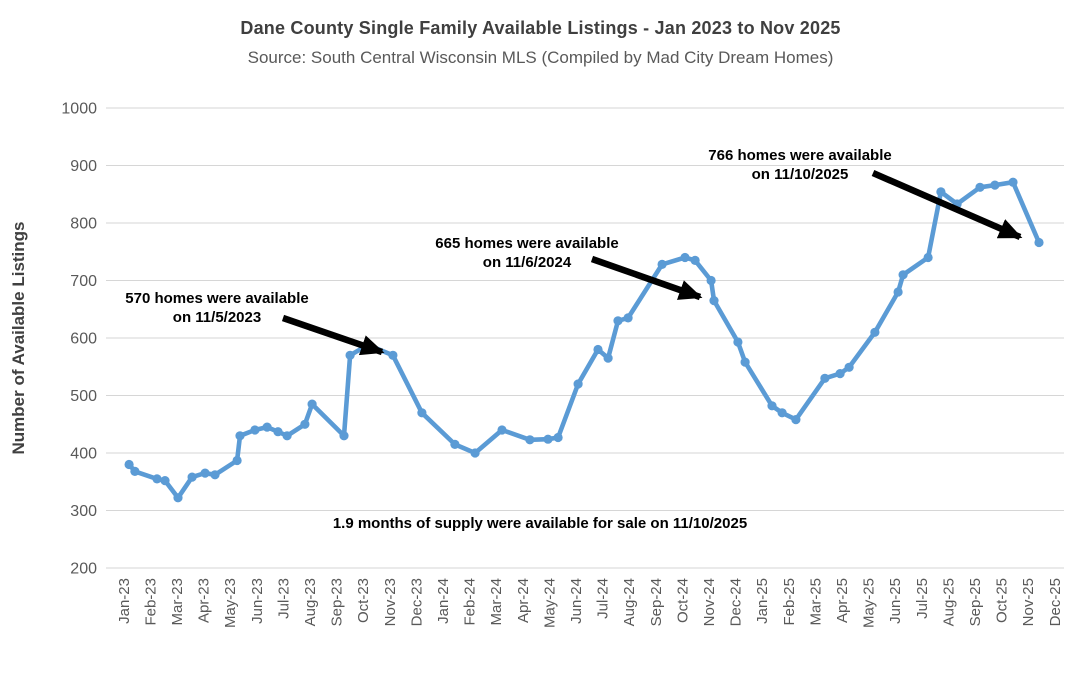 Image resolution: width=1081 pixels, height=684 pixels. What do you see at coordinates (603, 598) in the screenshot?
I see `x-tick-label: Jul-24` at bounding box center [603, 598].